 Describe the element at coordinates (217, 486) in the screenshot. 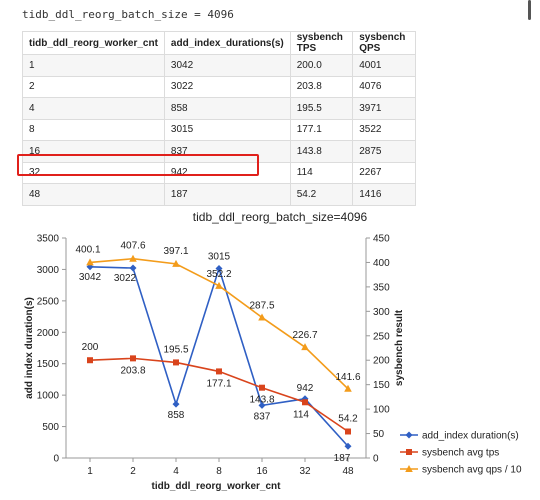

I see `x-axis-label: tidb_ddl_reorg_worker_cnt` at that location.